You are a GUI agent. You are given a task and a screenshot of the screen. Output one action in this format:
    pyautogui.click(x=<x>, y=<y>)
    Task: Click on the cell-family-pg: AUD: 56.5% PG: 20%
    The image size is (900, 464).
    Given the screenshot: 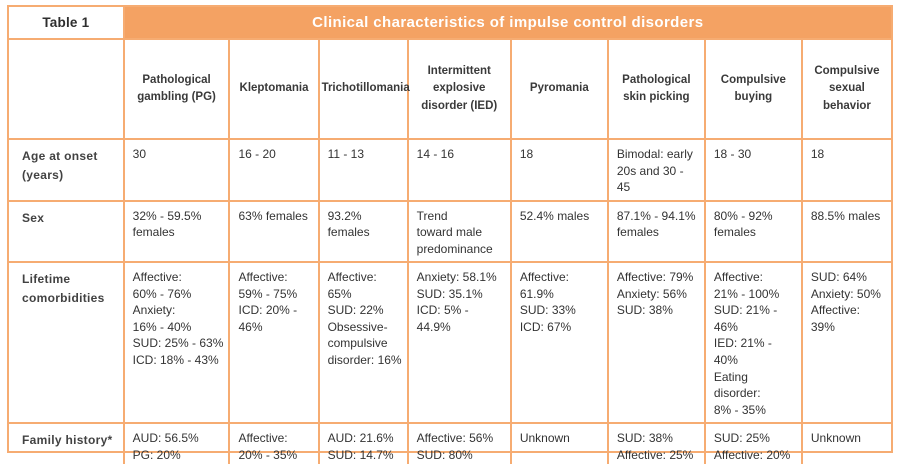 What is the action you would take?
    pyautogui.click(x=176, y=443)
    